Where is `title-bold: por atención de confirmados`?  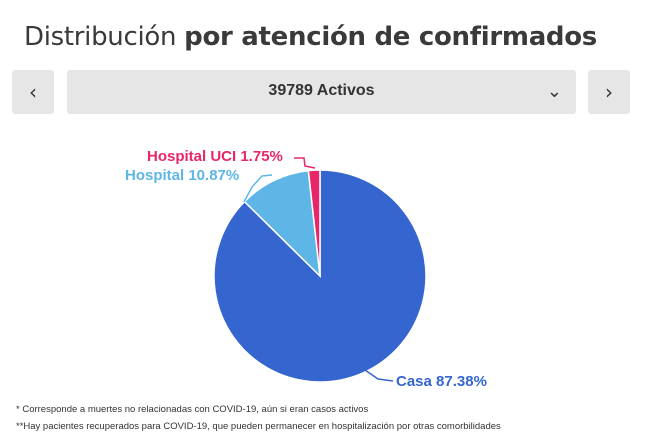
title-bold: por atención de confirmados is located at coordinates (390, 37).